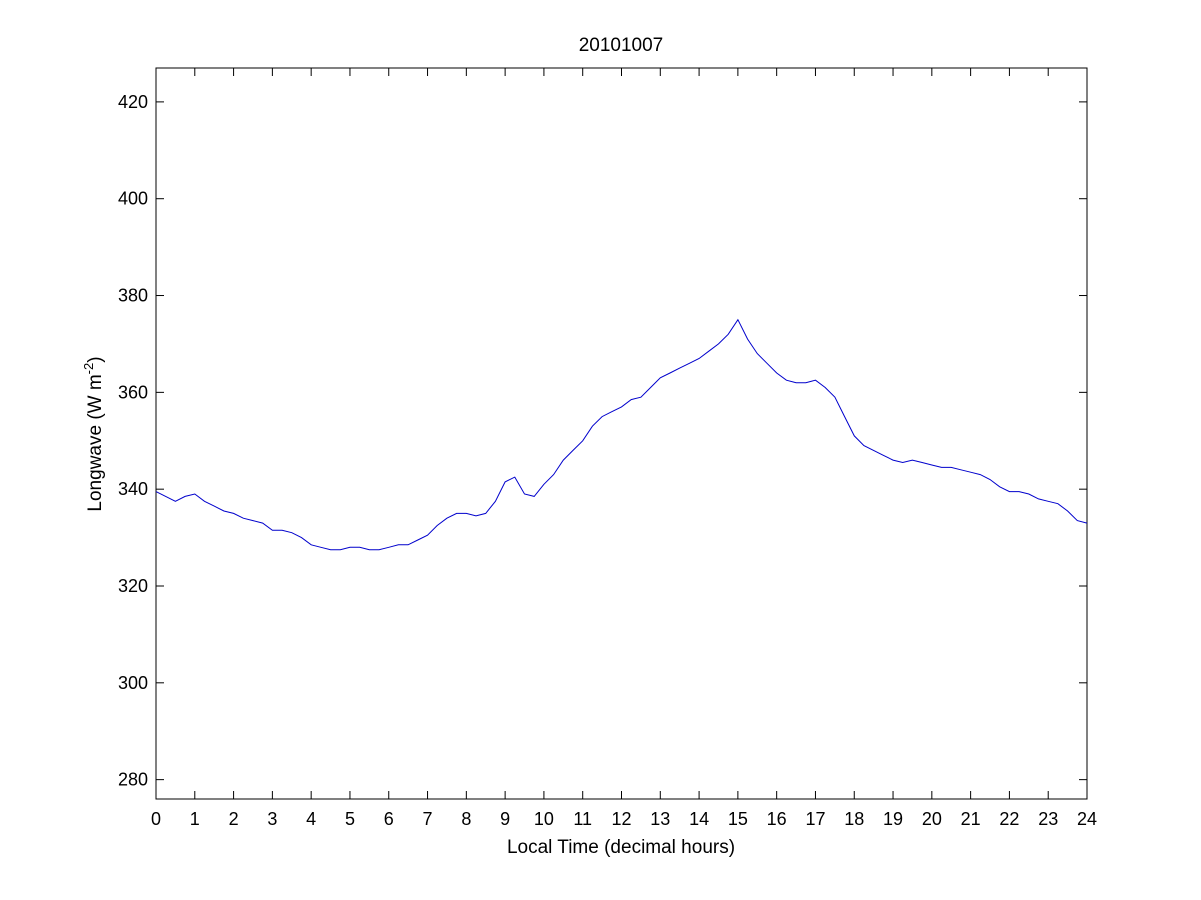 Image resolution: width=1201 pixels, height=900 pixels. Describe the element at coordinates (893, 819) in the screenshot. I see `x-tick-label: 19` at that location.